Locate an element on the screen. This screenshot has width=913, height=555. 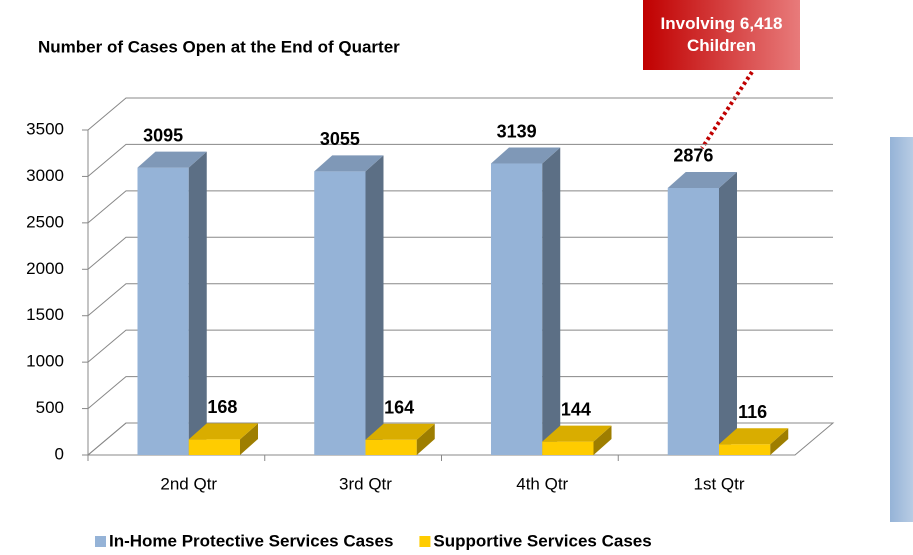
y-tick-label: 500 is located at coordinates (50, 407).